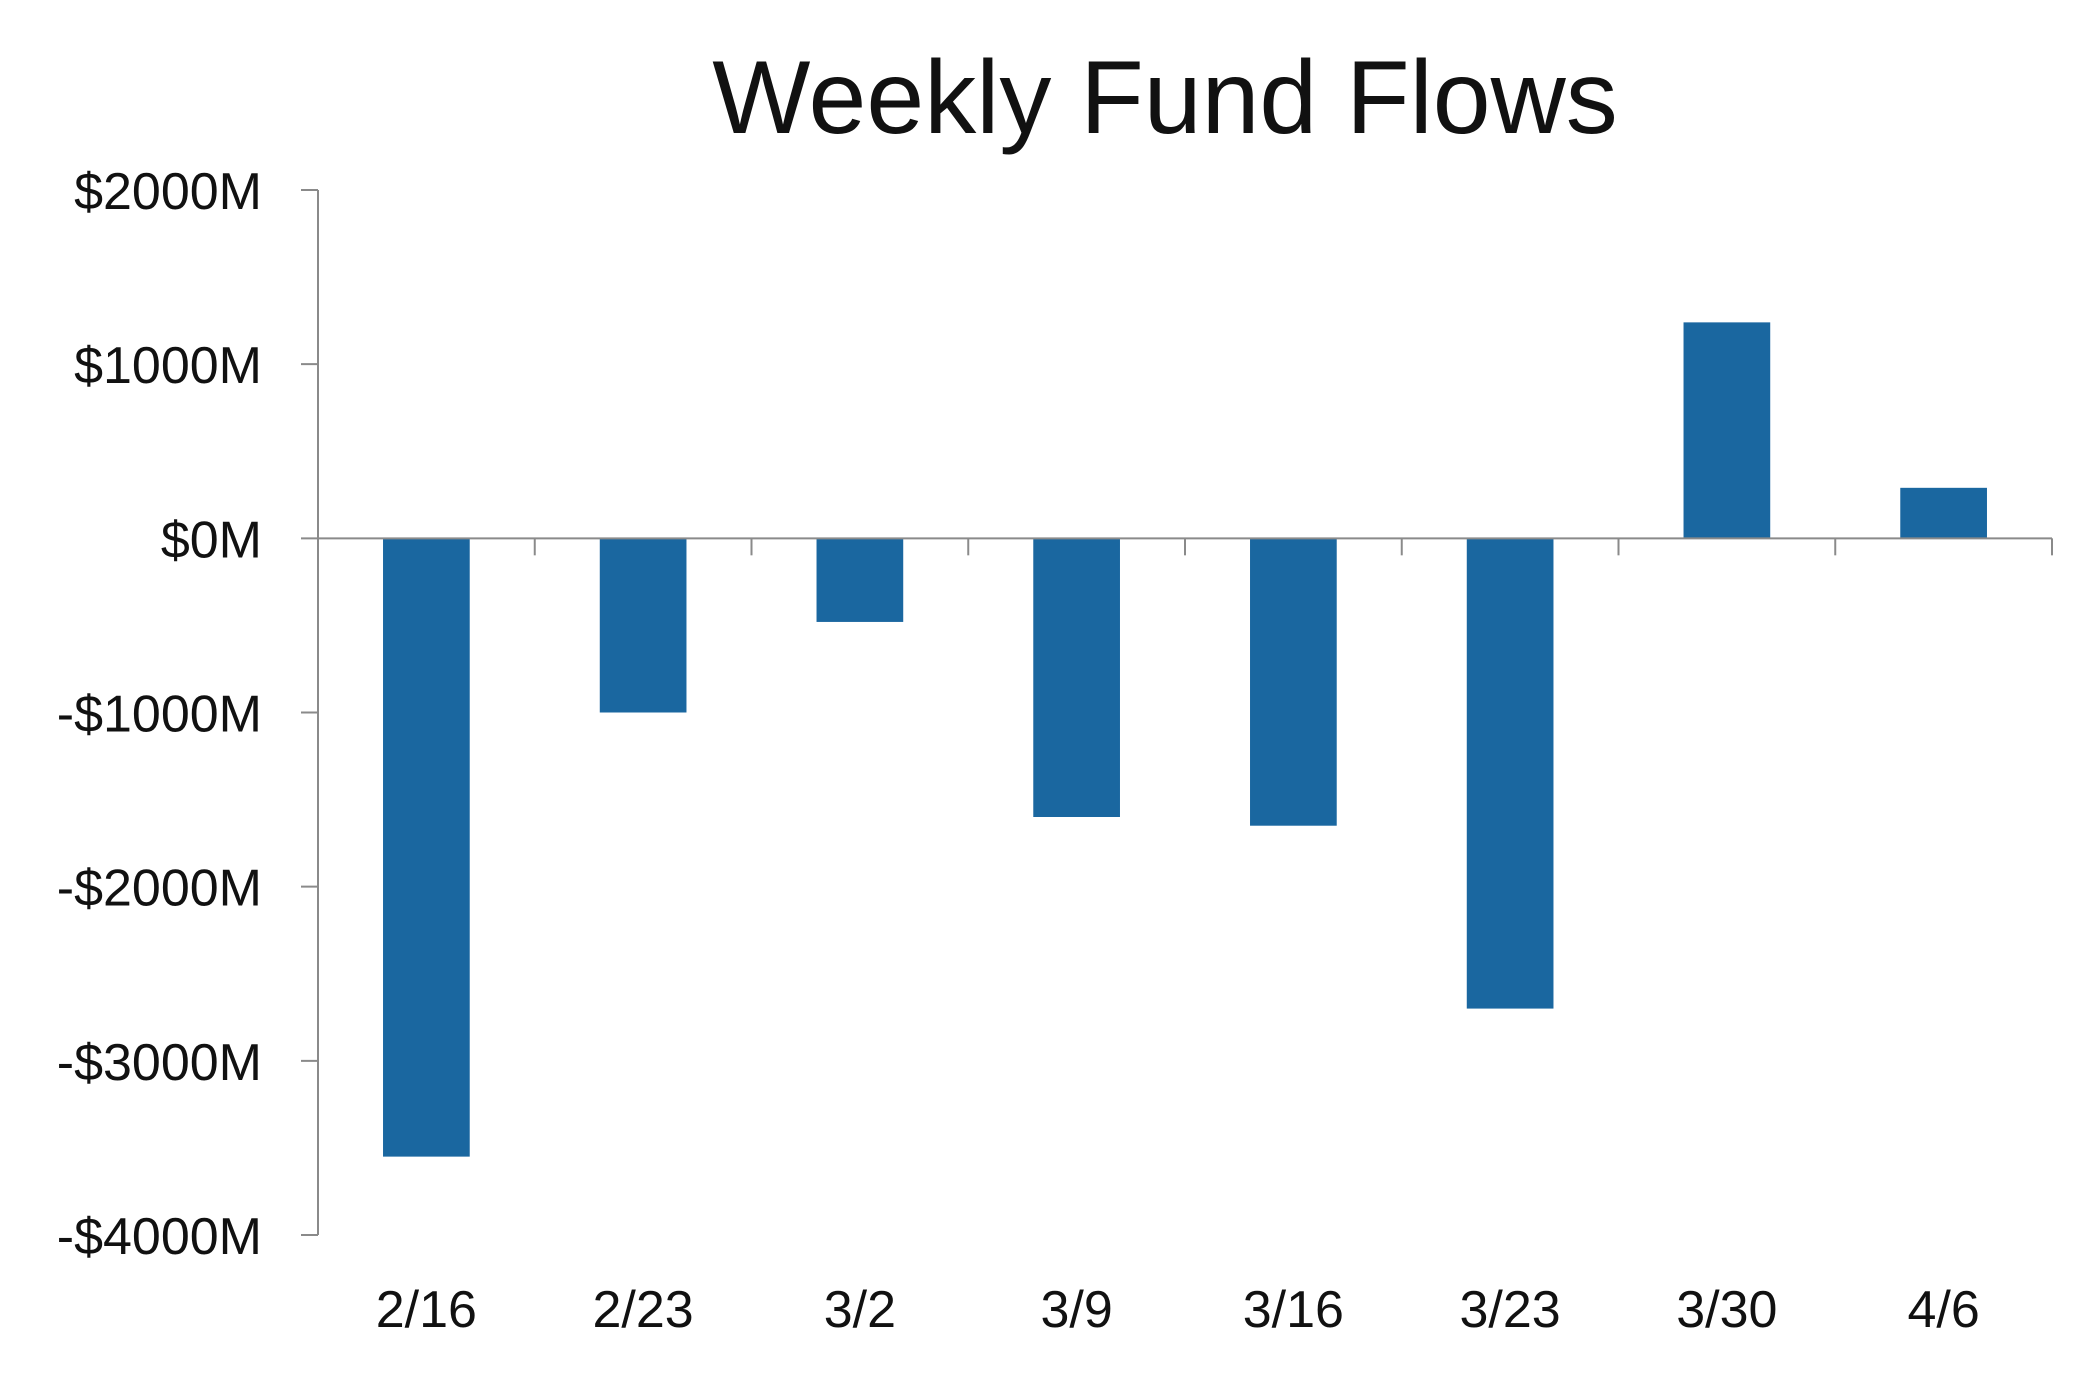  I want to click on x-tick-label: 3/30, so click(1726, 1310).